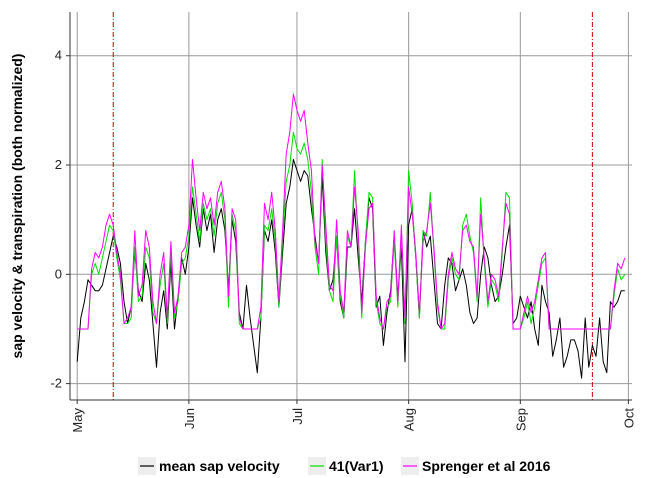 The width and height of the screenshot is (646, 478). What do you see at coordinates (409, 419) in the screenshot?
I see `x-tick-label: Aug` at bounding box center [409, 419].